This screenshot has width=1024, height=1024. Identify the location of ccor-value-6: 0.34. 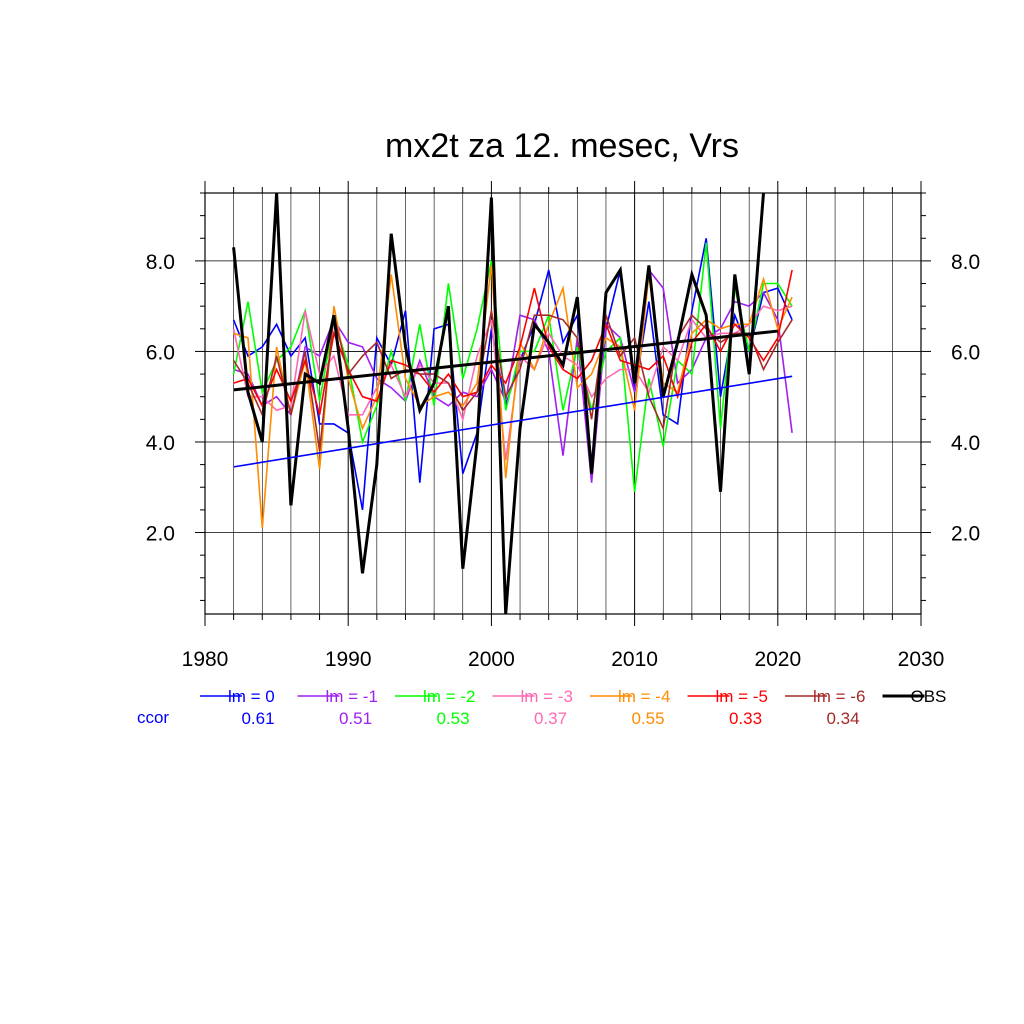
(842, 718).